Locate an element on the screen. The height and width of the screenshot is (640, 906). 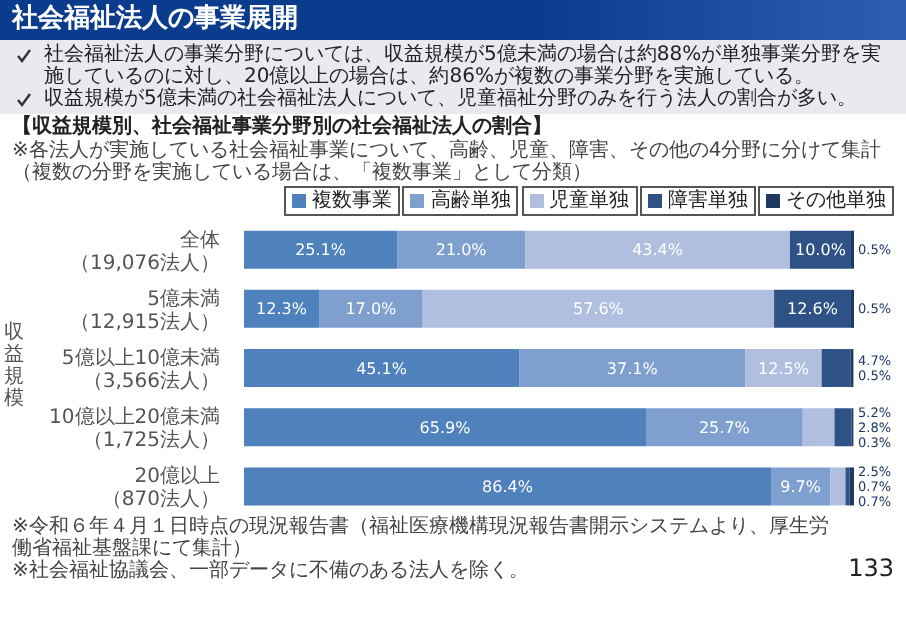
data-label: 43.4% is located at coordinates (658, 250).